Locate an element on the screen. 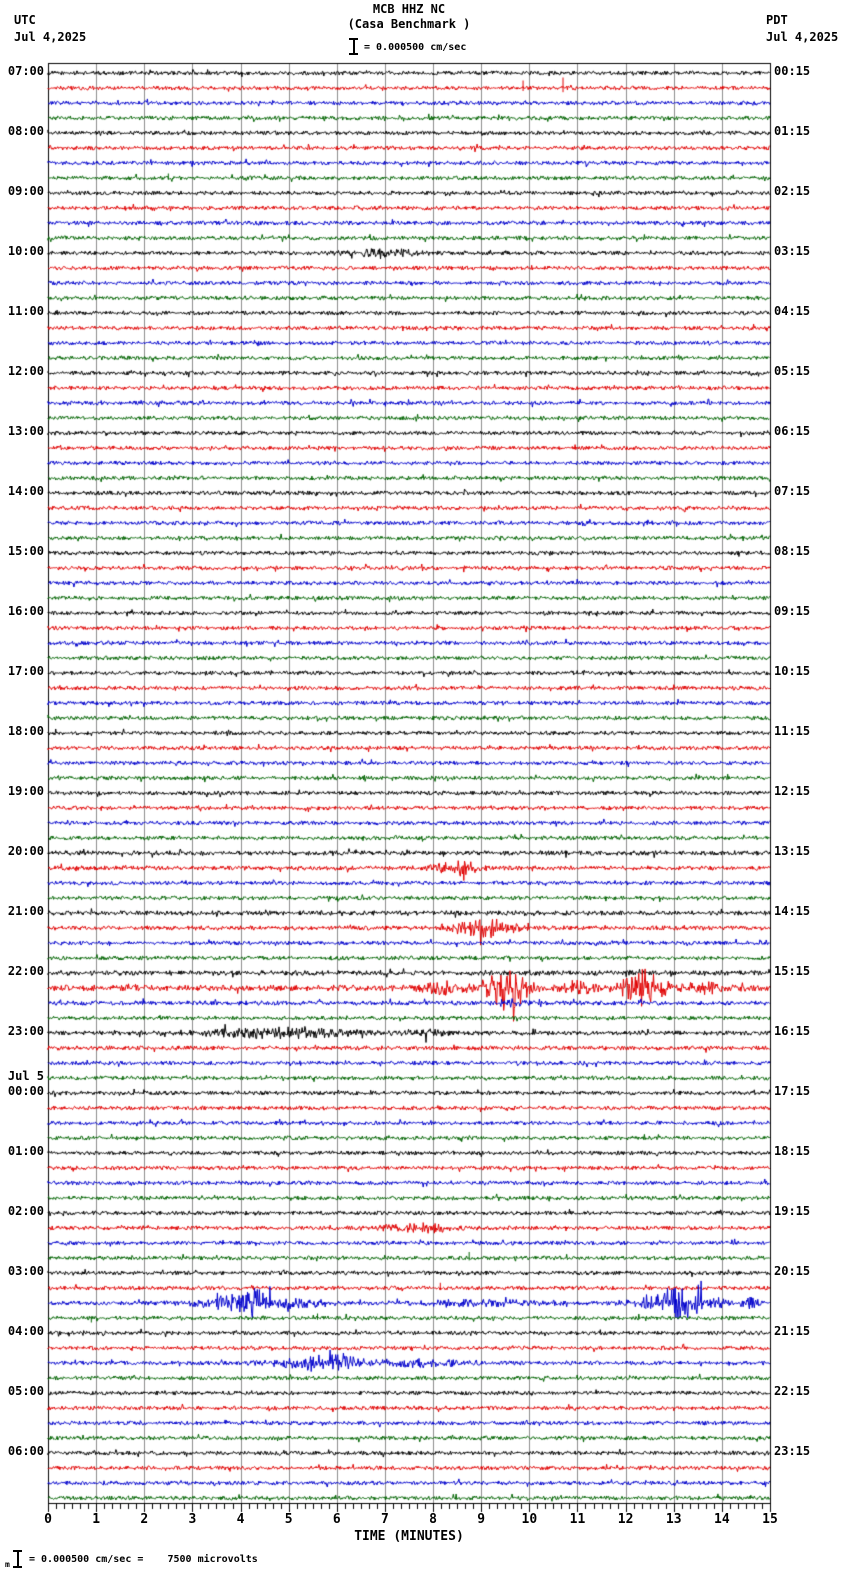 The height and width of the screenshot is (1584, 850). pdt-hour-label: 06:15 is located at coordinates (792, 431).